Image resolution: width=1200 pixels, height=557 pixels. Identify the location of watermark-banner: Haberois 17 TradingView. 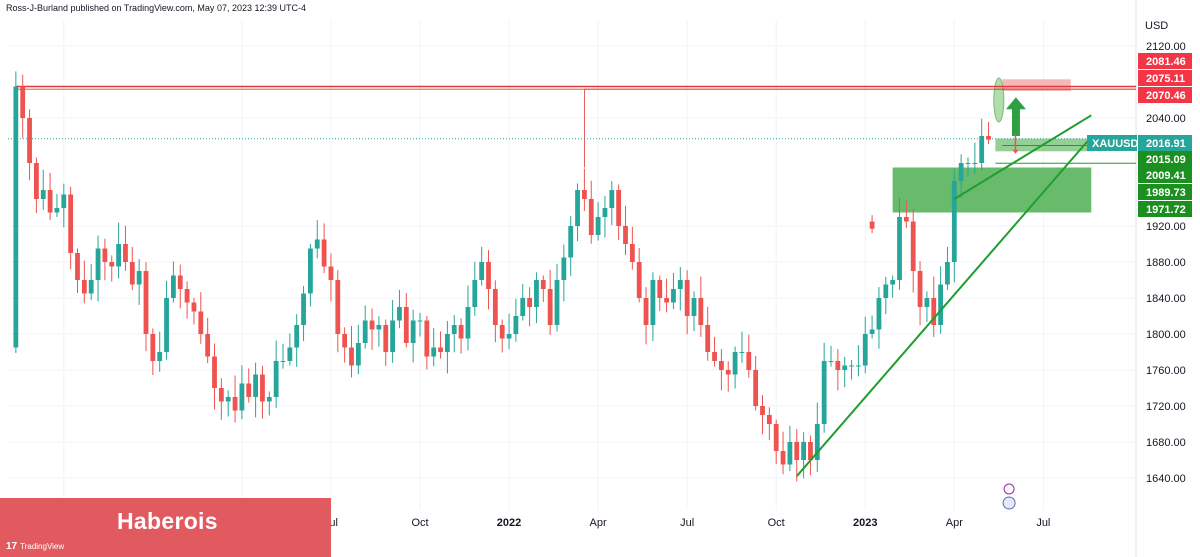
(165, 527).